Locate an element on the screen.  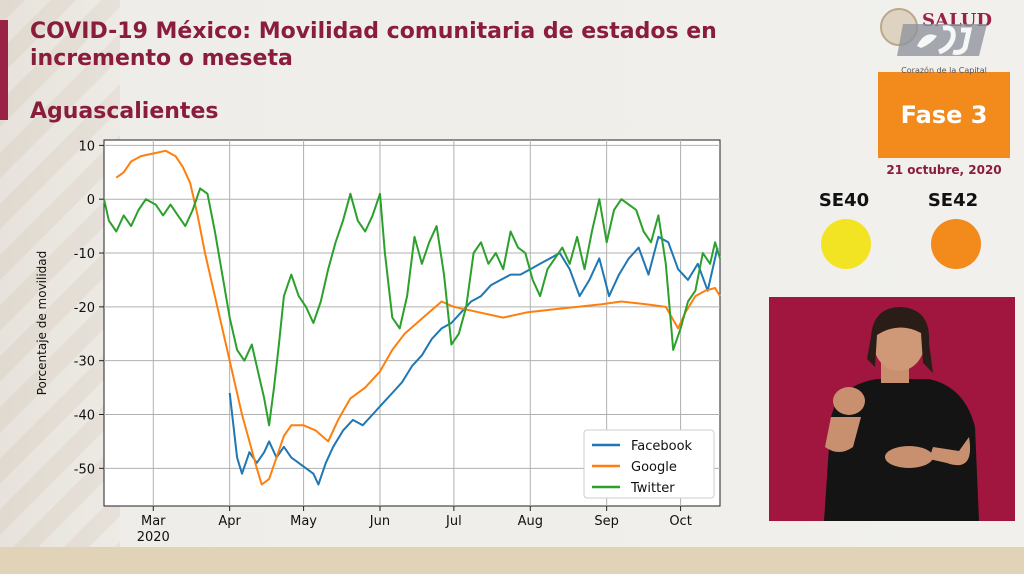
watermark-caption: Corazón de la Capital is located at coordinates (944, 70).